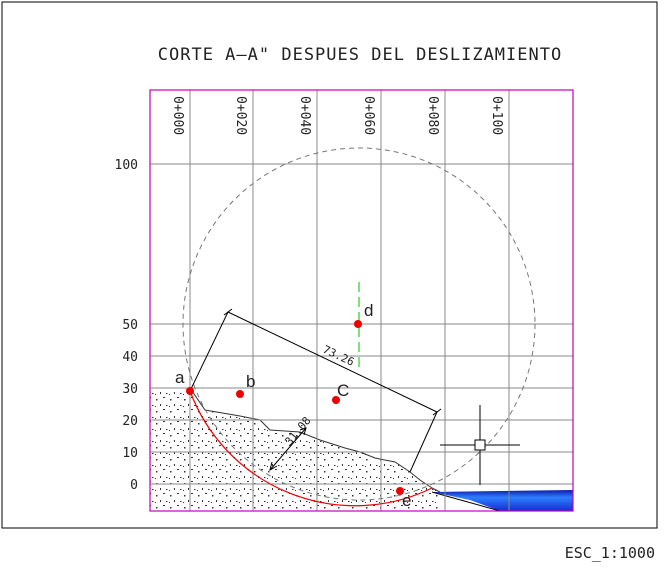 The height and width of the screenshot is (576, 664). I want to click on point-label: a, so click(180, 377).